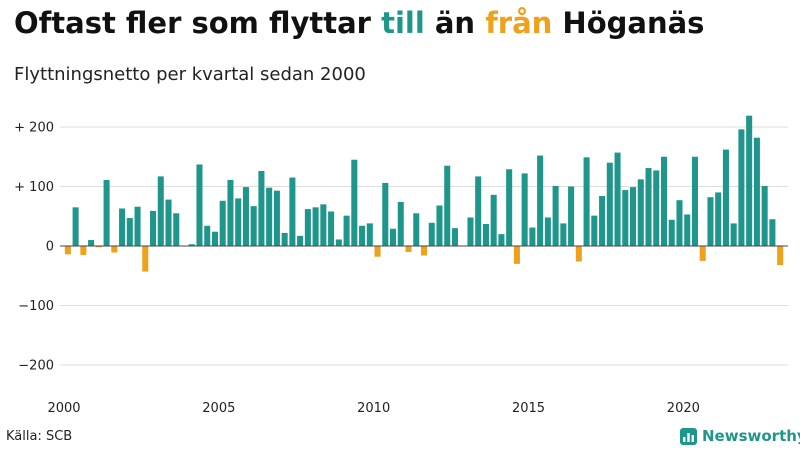 Image resolution: width=800 pixels, height=450 pixels. What do you see at coordinates (190, 74) in the screenshot?
I see `chart-subtitle: Flyttningsnetto per kvartal sedan 2000` at bounding box center [190, 74].